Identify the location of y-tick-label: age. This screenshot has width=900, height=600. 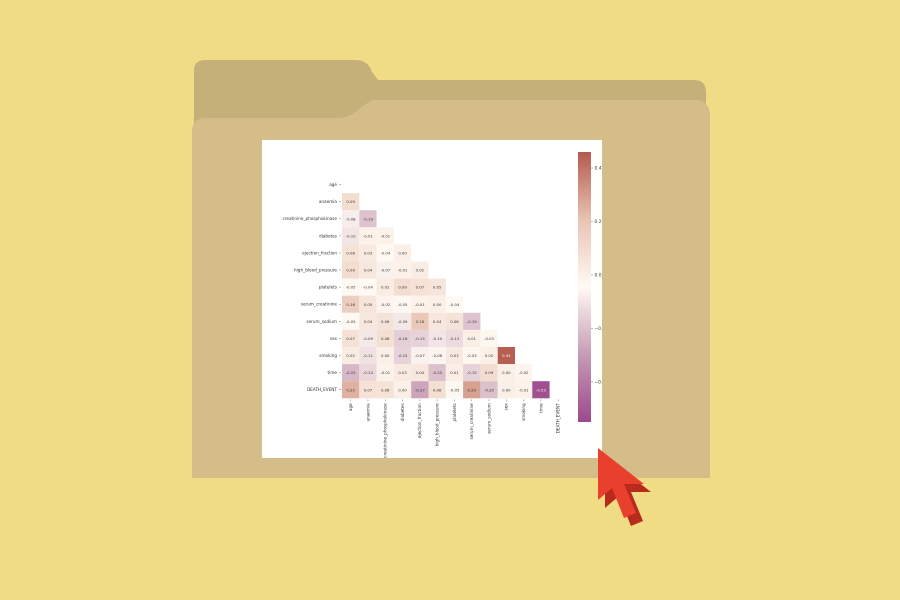
(333, 184).